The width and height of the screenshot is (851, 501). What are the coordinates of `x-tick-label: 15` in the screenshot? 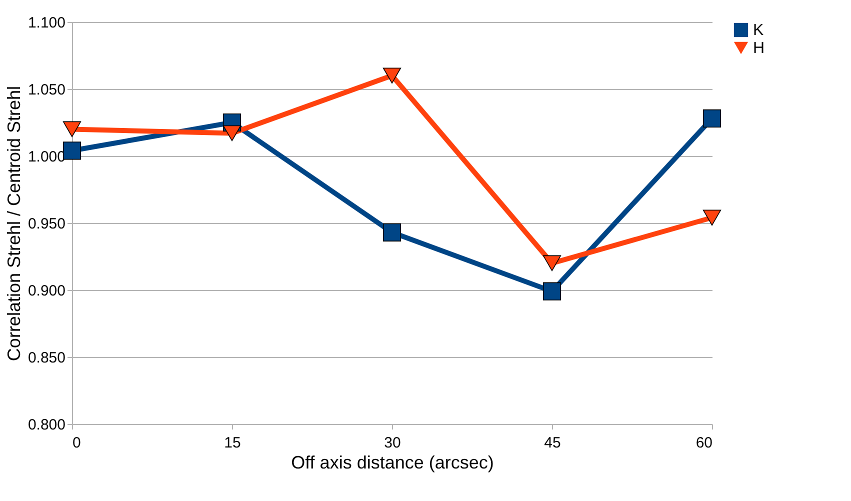 It's located at (232, 443).